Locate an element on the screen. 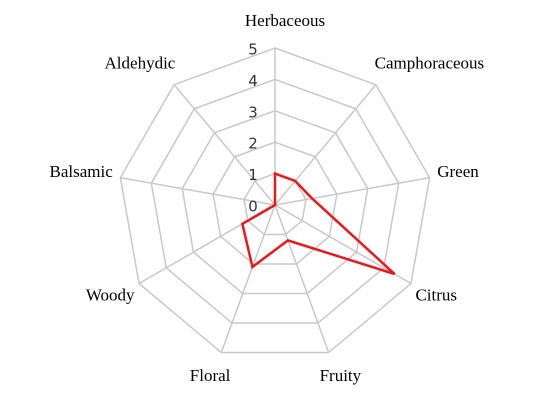 Image resolution: width=550 pixels, height=403 pixels. r-tick-label: 0 is located at coordinates (253, 207).